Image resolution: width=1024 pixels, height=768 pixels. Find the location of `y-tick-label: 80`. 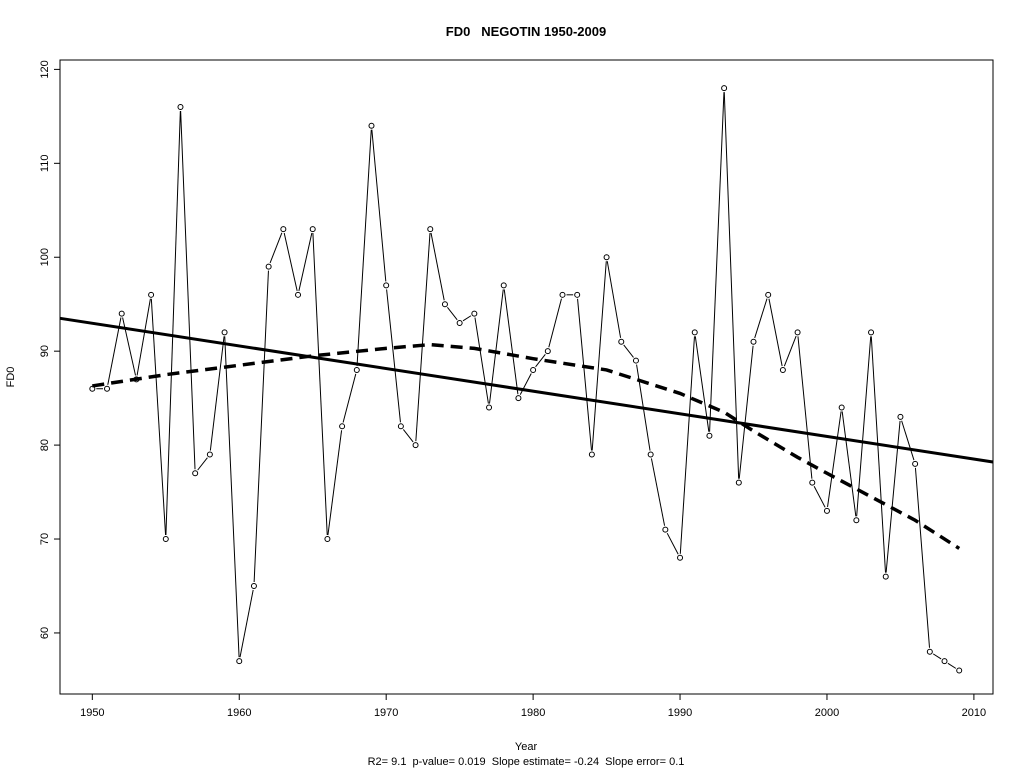

y-tick-label: 80 is located at coordinates (45, 445).